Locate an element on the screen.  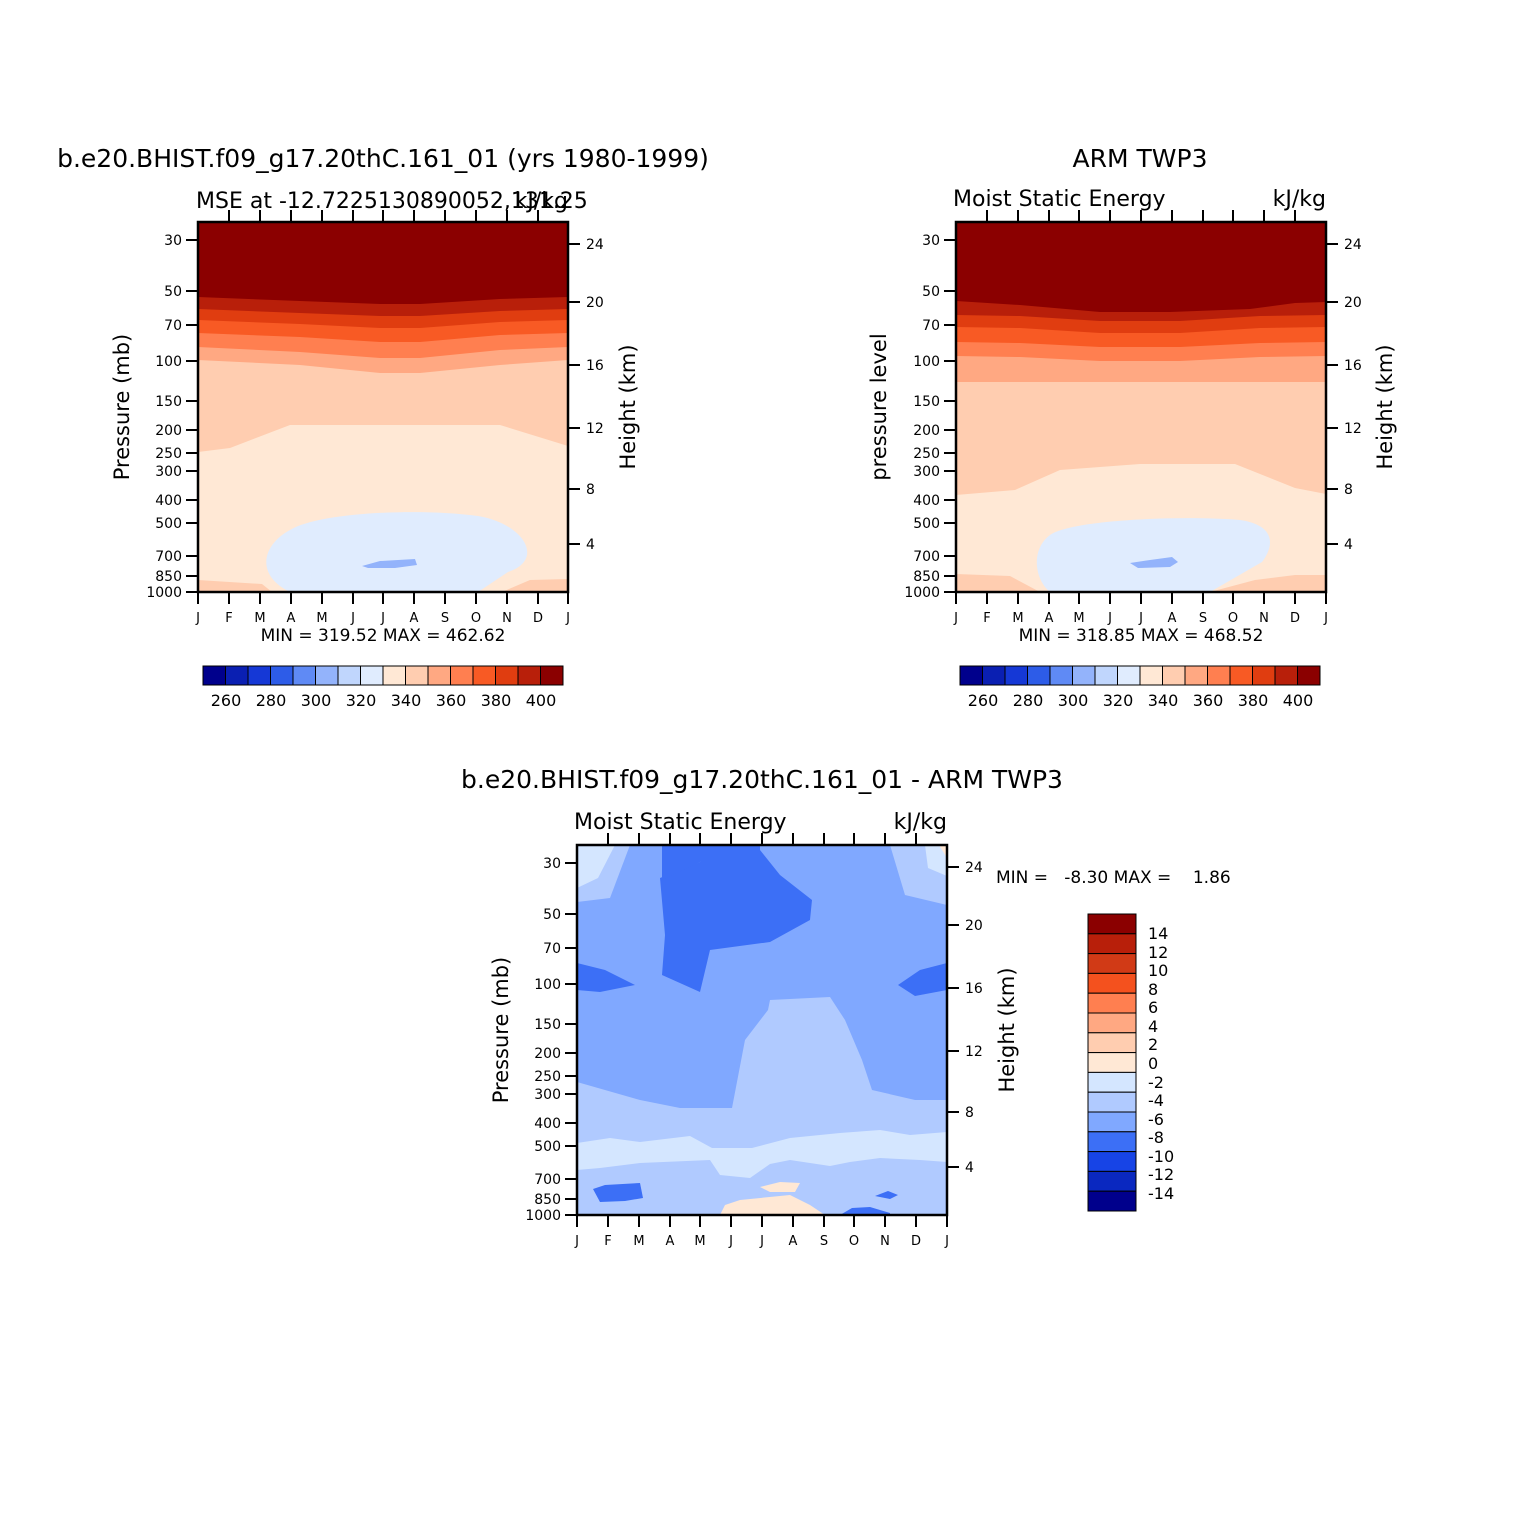
colorbar-tick-label: -4 is located at coordinates (1156, 1100).